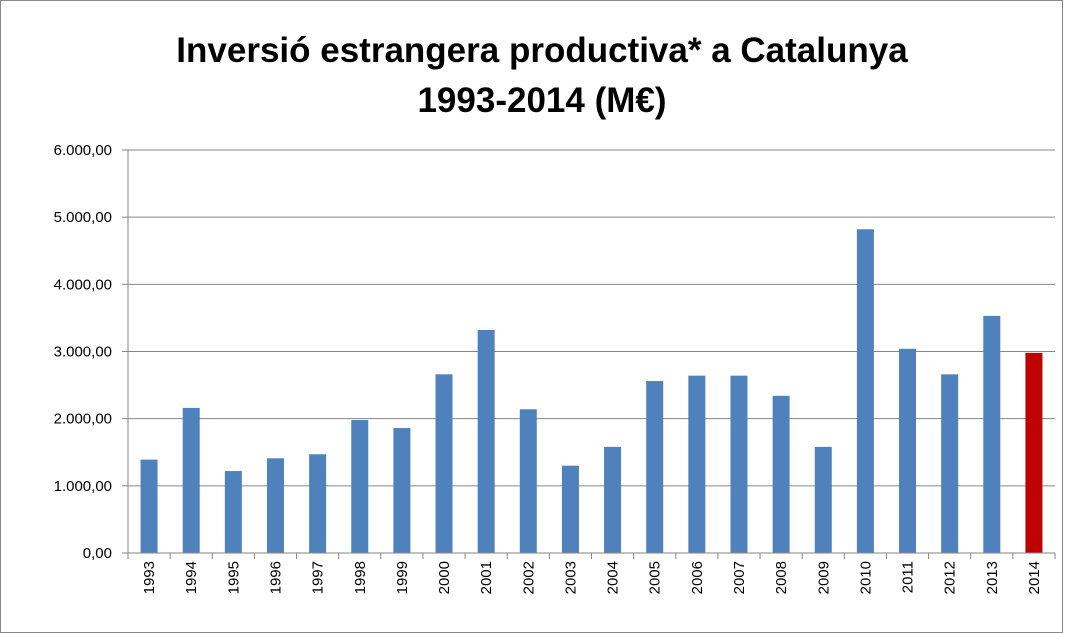 The image size is (1068, 633). Describe the element at coordinates (739, 577) in the screenshot. I see `x-tick-label: 2007` at that location.